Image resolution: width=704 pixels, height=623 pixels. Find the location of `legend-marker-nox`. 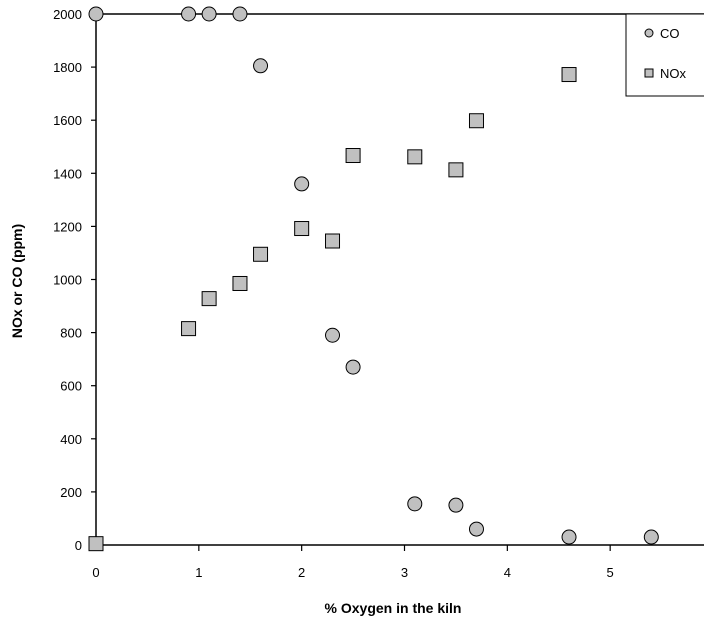

legend-marker-nox is located at coordinates (649, 73).